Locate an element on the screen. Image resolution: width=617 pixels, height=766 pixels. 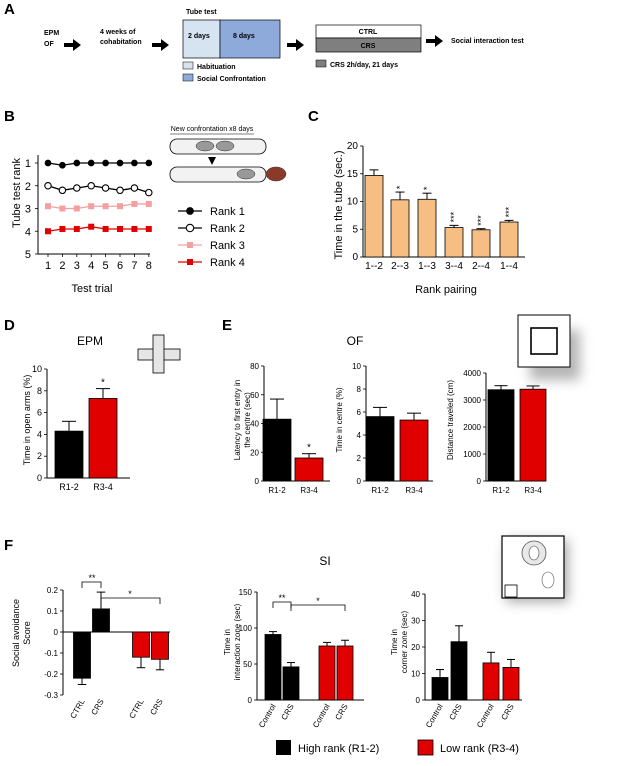
y-tick-label: 10 is located at coordinates (415, 674).